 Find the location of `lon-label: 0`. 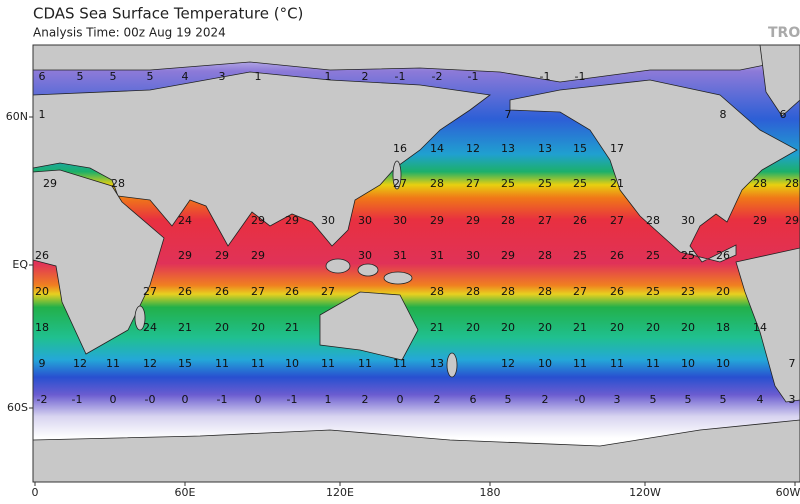

lon-label: 0 is located at coordinates (35, 492).